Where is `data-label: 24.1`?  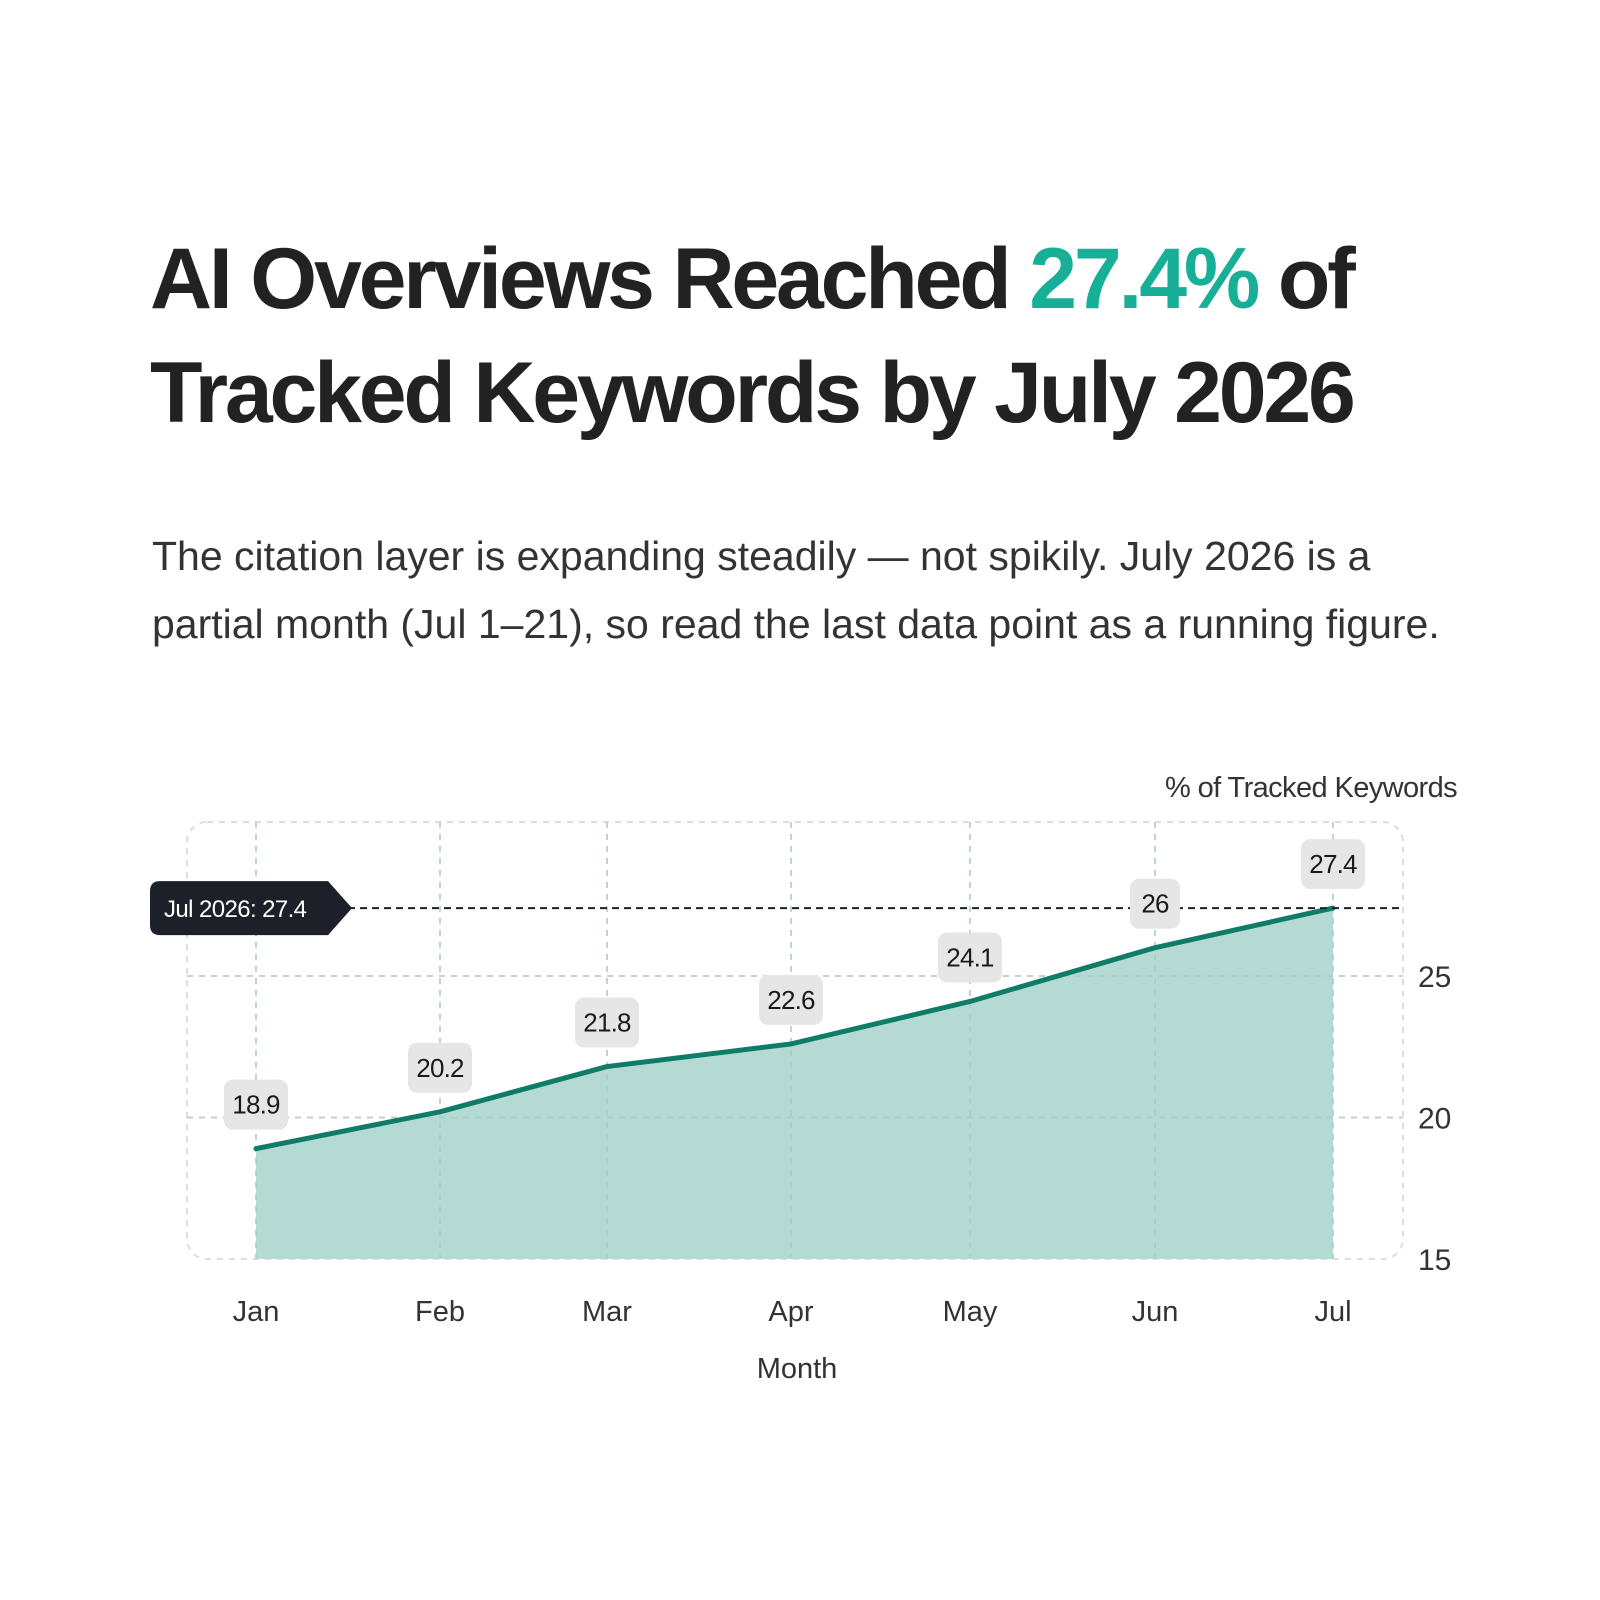
data-label: 24.1 is located at coordinates (970, 957).